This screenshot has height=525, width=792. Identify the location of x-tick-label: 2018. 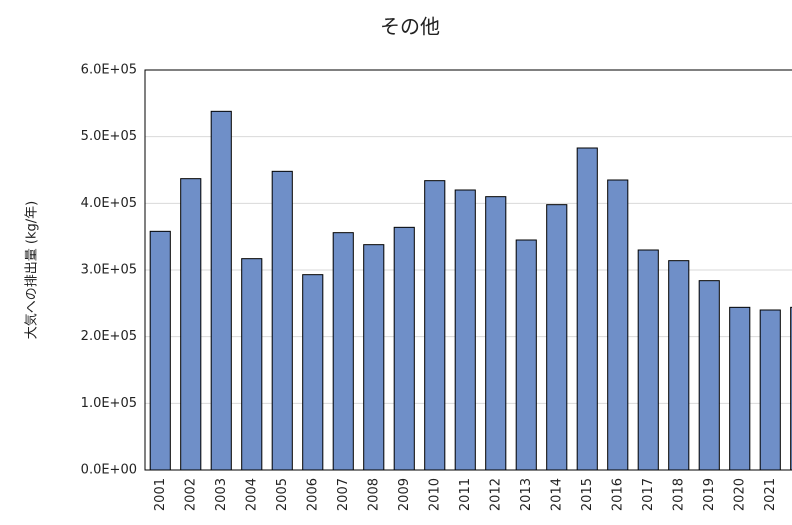
(678, 494).